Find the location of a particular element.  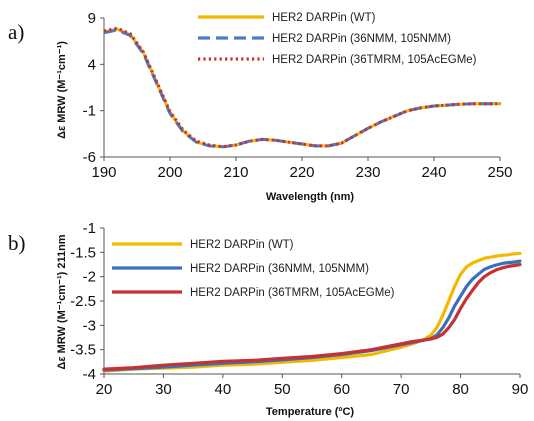

panel-a-x-ticks: 190 200 210 220 230 240 250 is located at coordinates (302, 169).